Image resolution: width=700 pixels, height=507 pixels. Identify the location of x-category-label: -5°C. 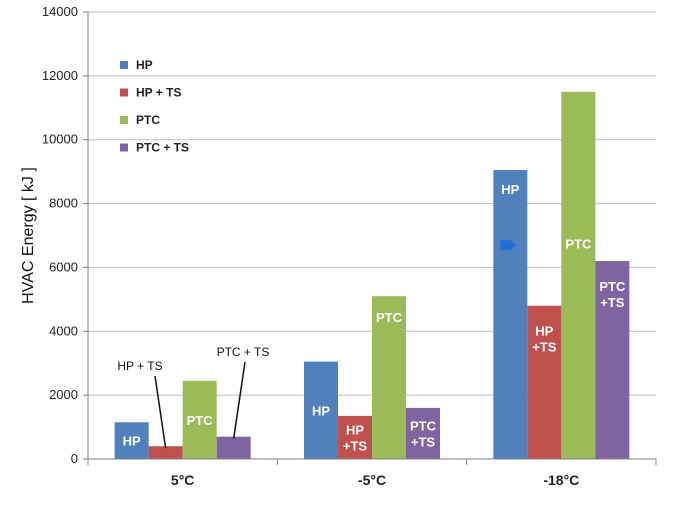
(372, 480).